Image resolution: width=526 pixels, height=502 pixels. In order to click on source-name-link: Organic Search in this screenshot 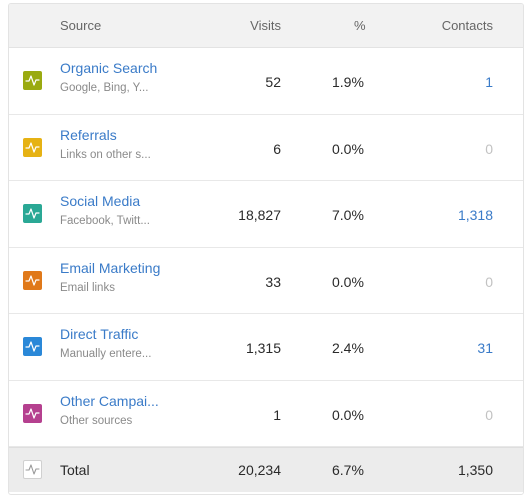, I will do `click(109, 68)`.